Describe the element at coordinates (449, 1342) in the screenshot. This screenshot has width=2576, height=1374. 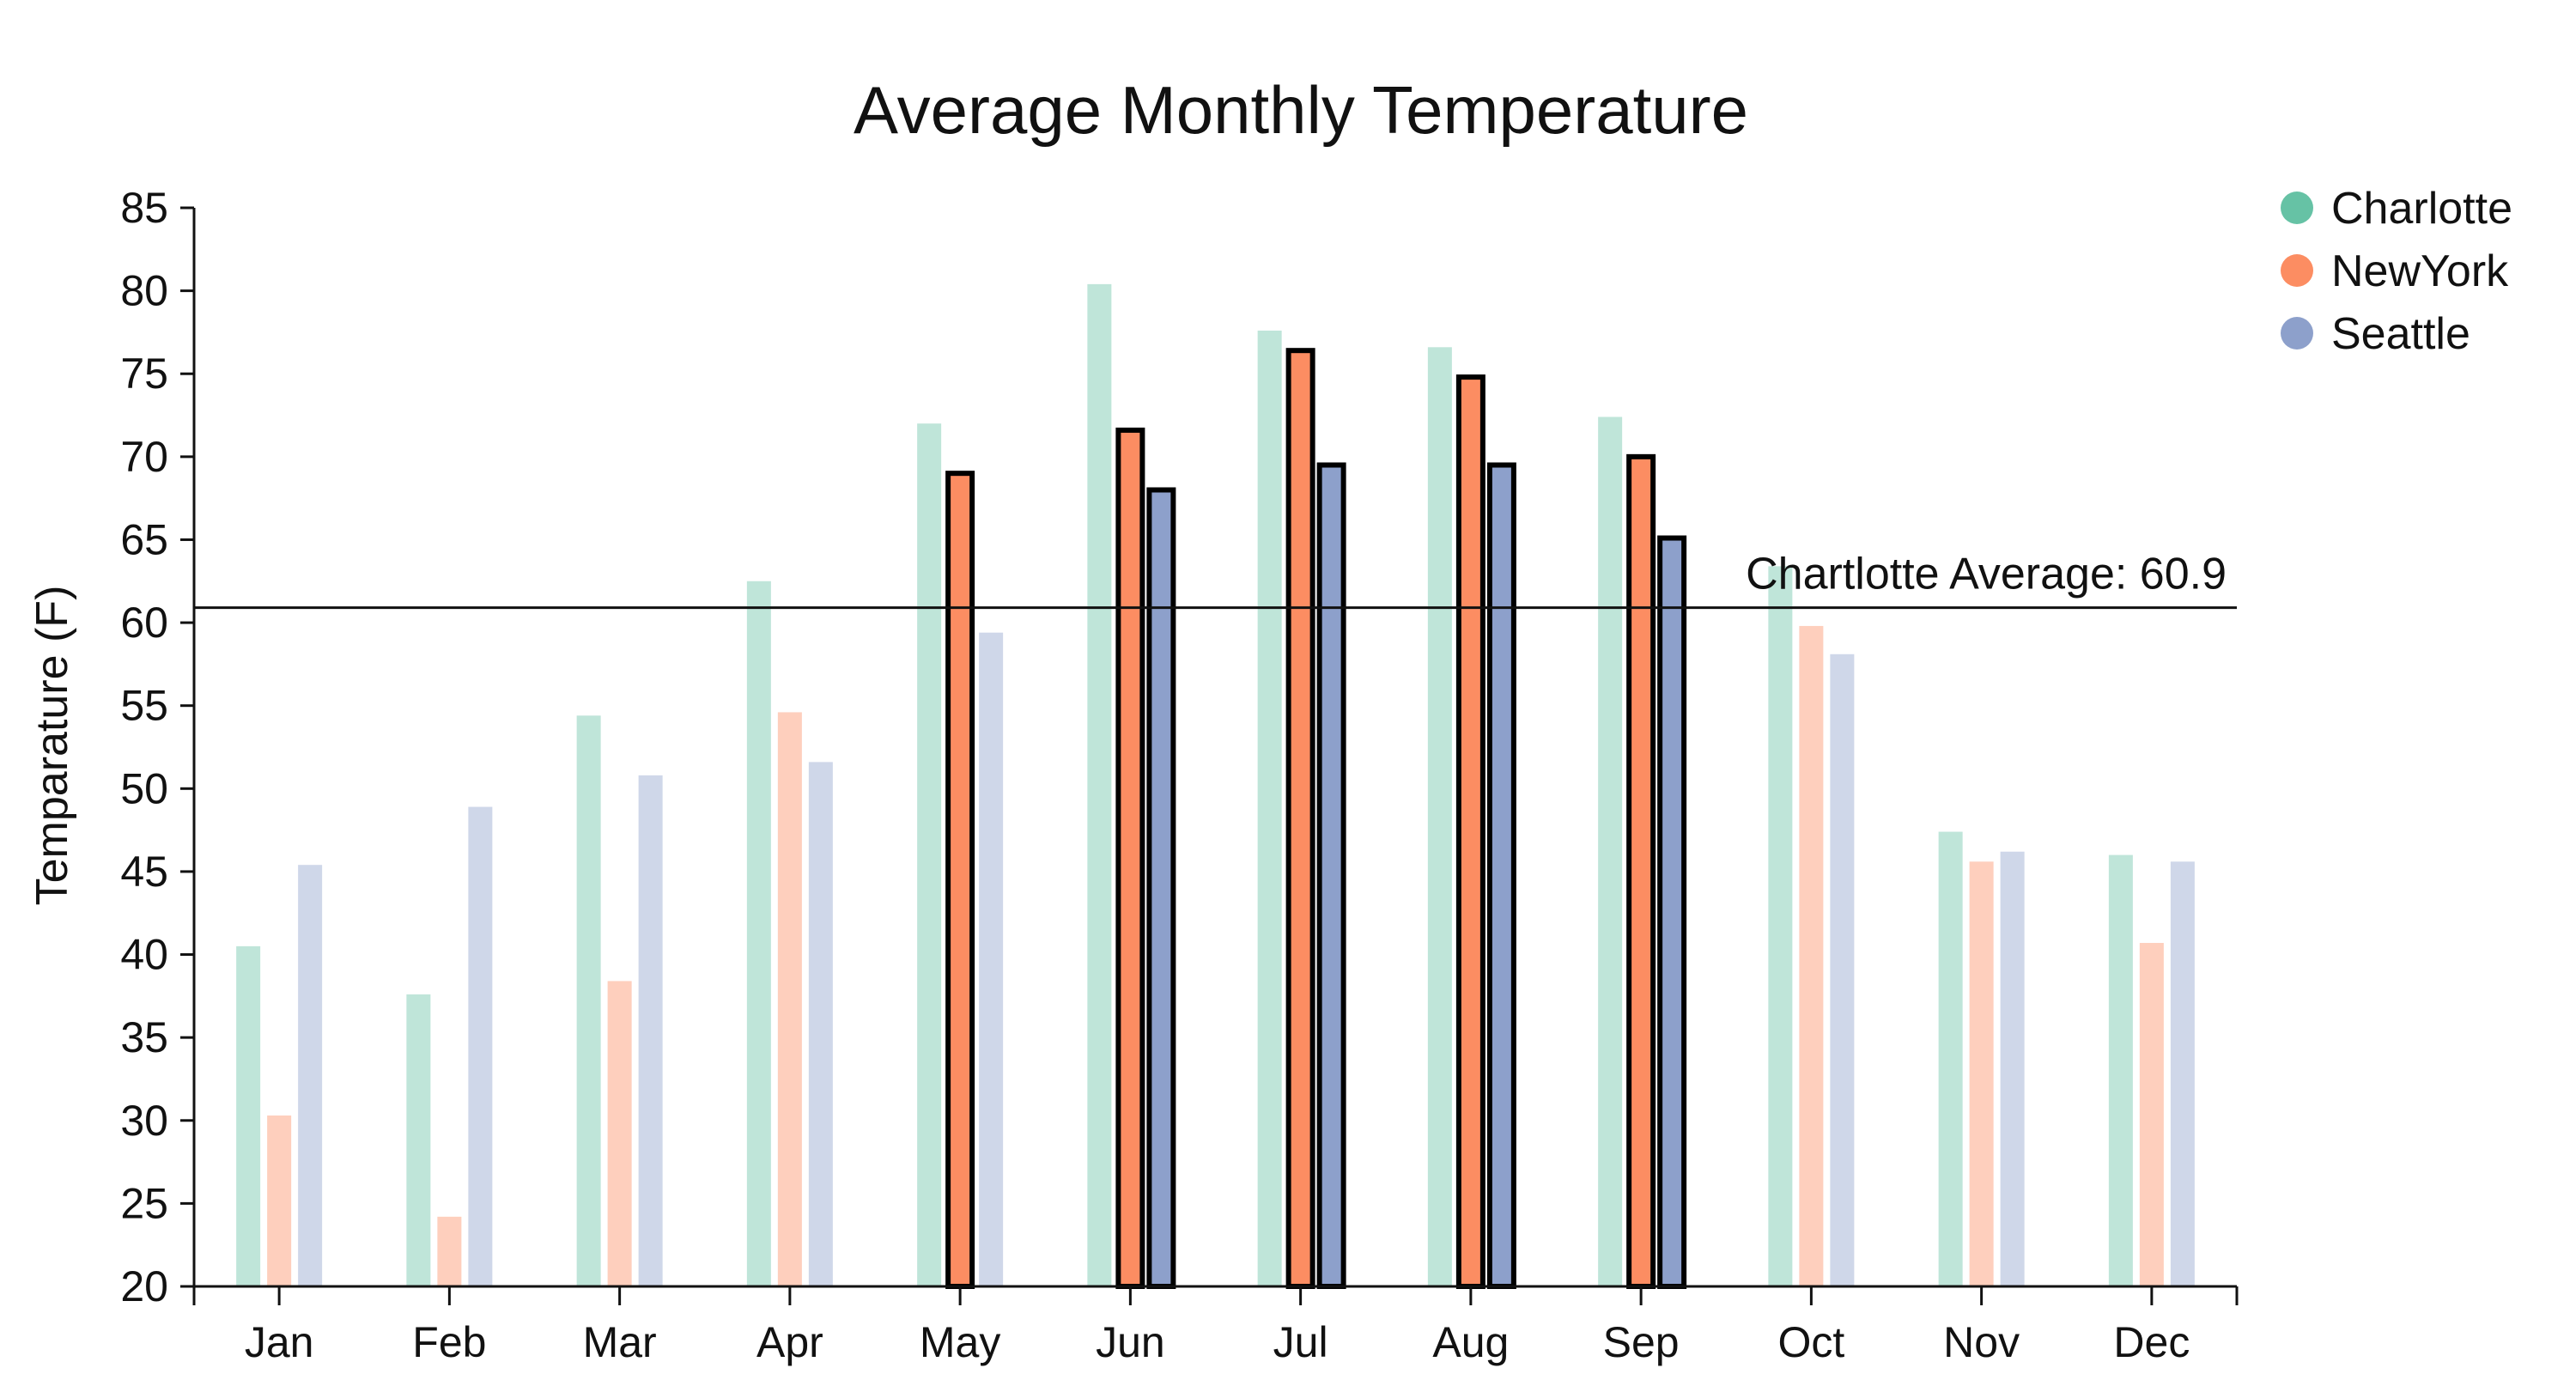
I see `x-tick-label: Feb` at that location.